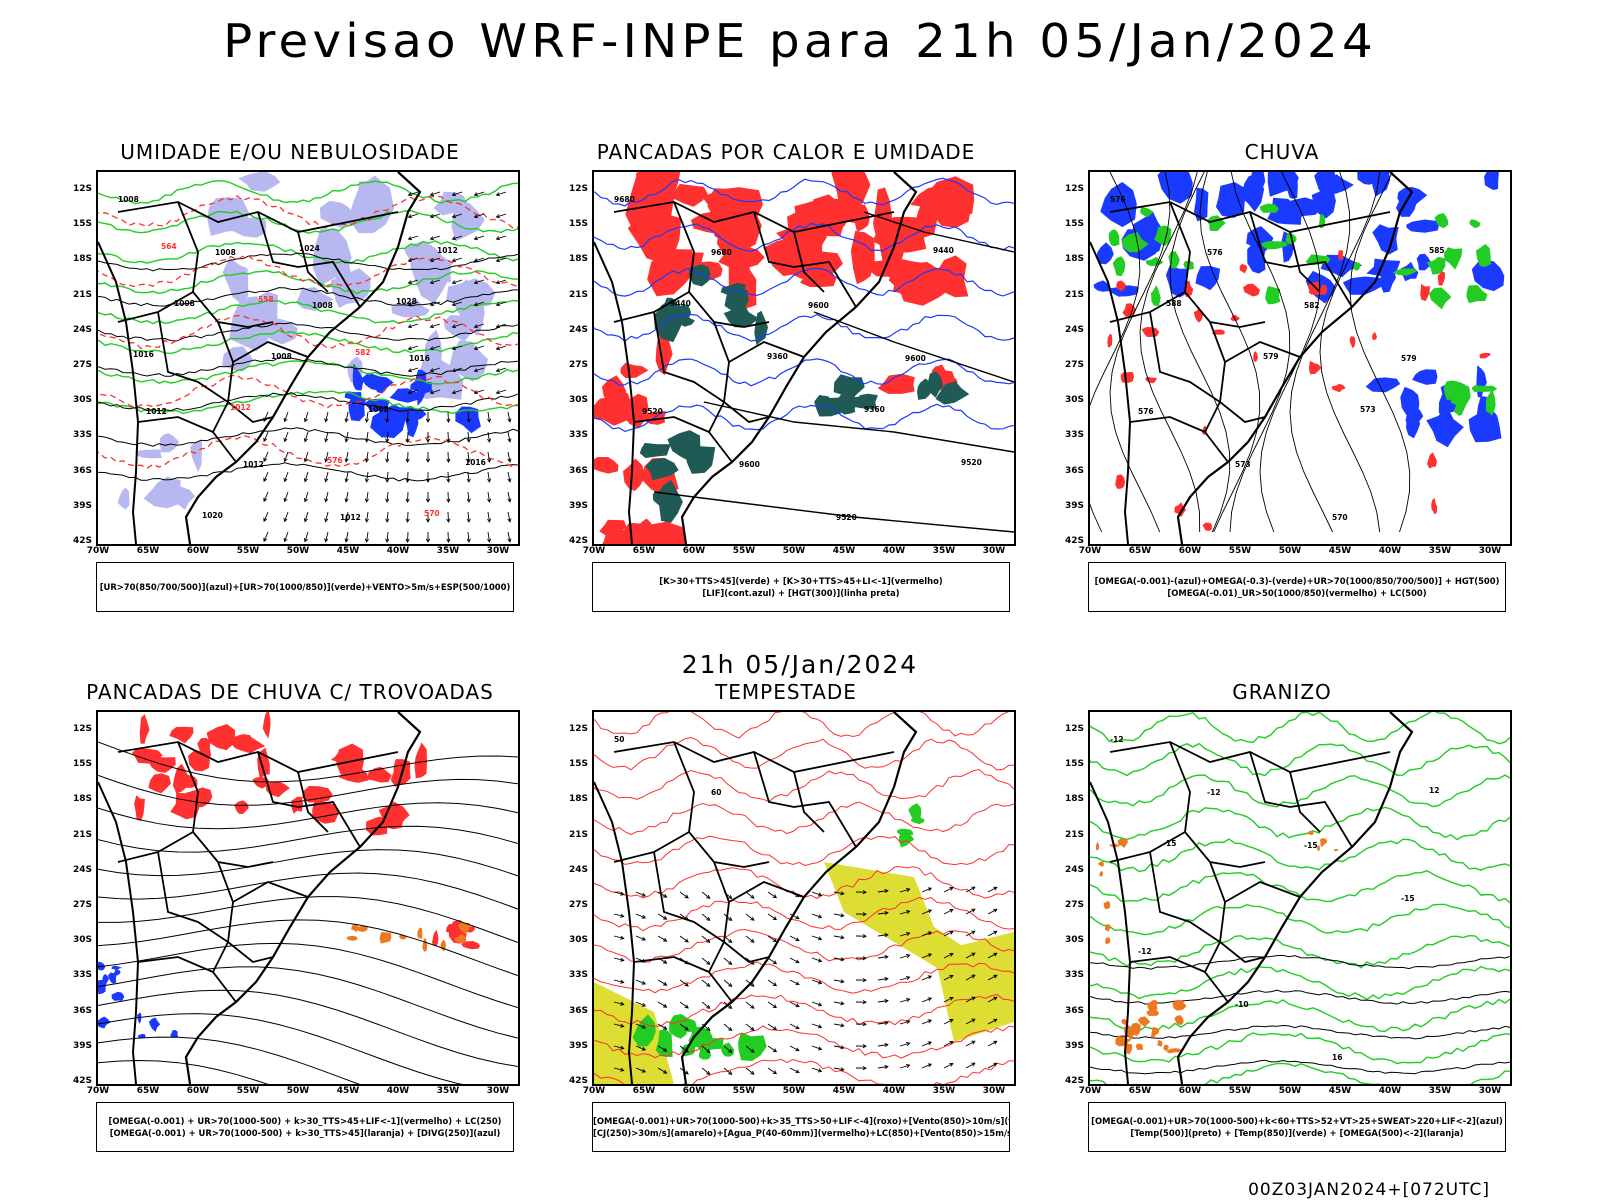 The width and height of the screenshot is (1600, 1200). Describe the element at coordinates (1440, 298) in the screenshot. I see `rain-strong-omega-area` at that location.